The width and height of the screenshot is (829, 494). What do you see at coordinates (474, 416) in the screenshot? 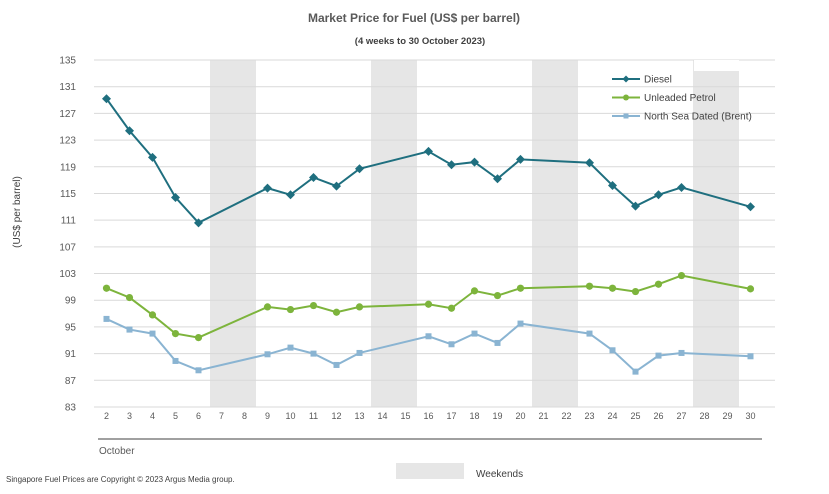
I see `x-tick-label: 18` at bounding box center [474, 416].